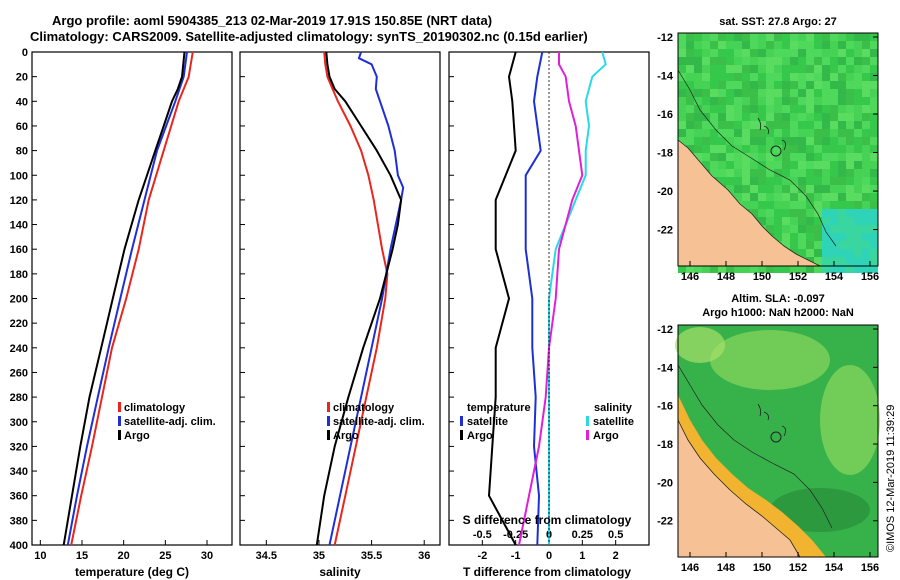  Describe the element at coordinates (749, 203) in the screenshot. I see `sst-map-land` at that location.